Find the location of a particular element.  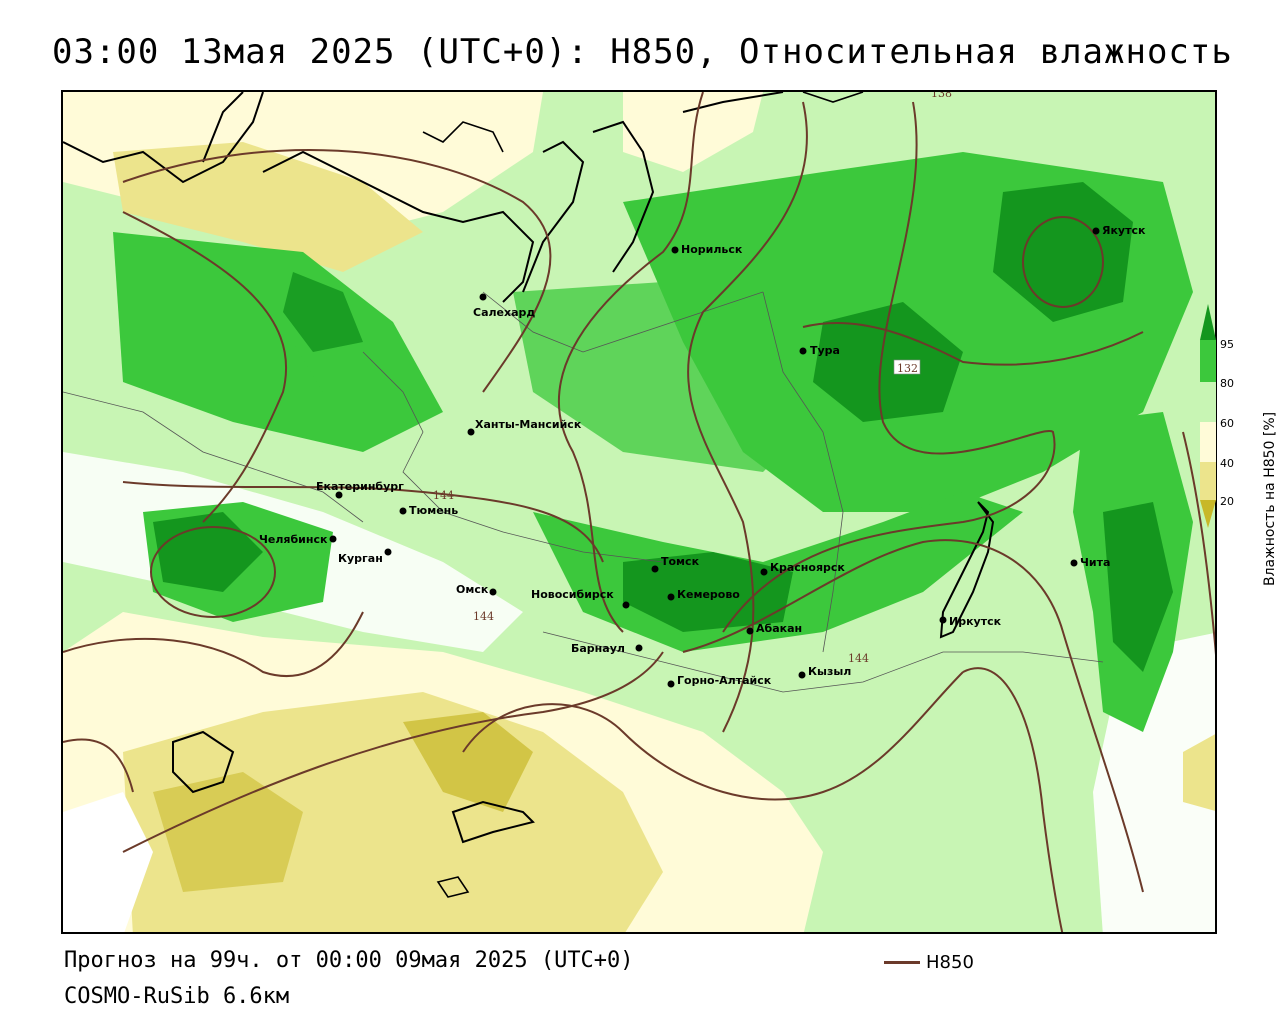

city-kyzyl: Кызыл is located at coordinates (824, 672).